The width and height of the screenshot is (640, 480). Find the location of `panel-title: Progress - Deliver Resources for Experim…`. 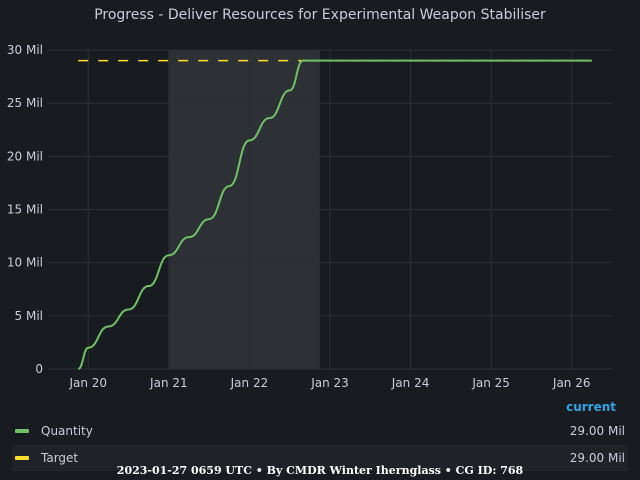

panel-title: Progress - Deliver Resources for Experim… is located at coordinates (320, 15).